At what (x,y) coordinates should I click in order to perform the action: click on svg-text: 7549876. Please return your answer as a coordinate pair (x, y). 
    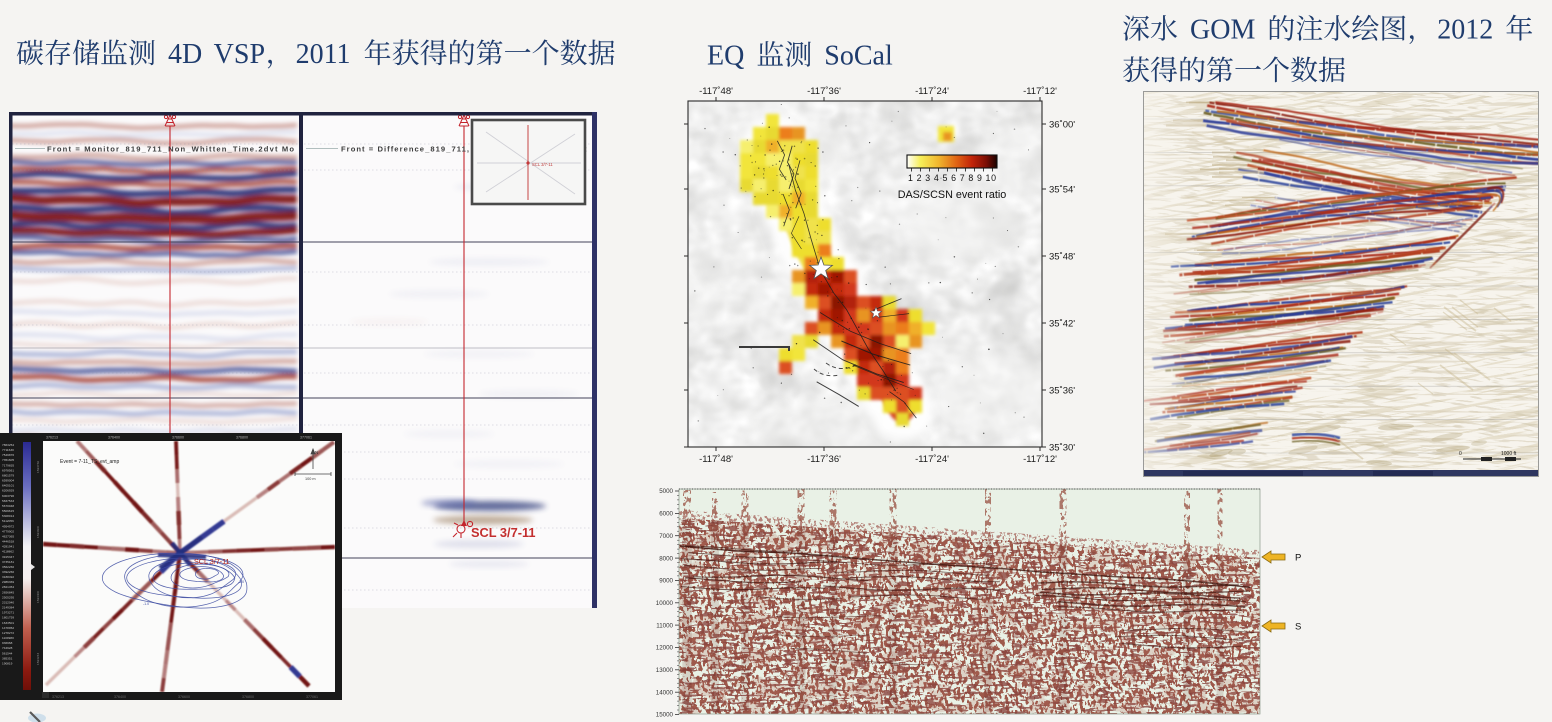
    Looking at the image, I should click on (8, 455).